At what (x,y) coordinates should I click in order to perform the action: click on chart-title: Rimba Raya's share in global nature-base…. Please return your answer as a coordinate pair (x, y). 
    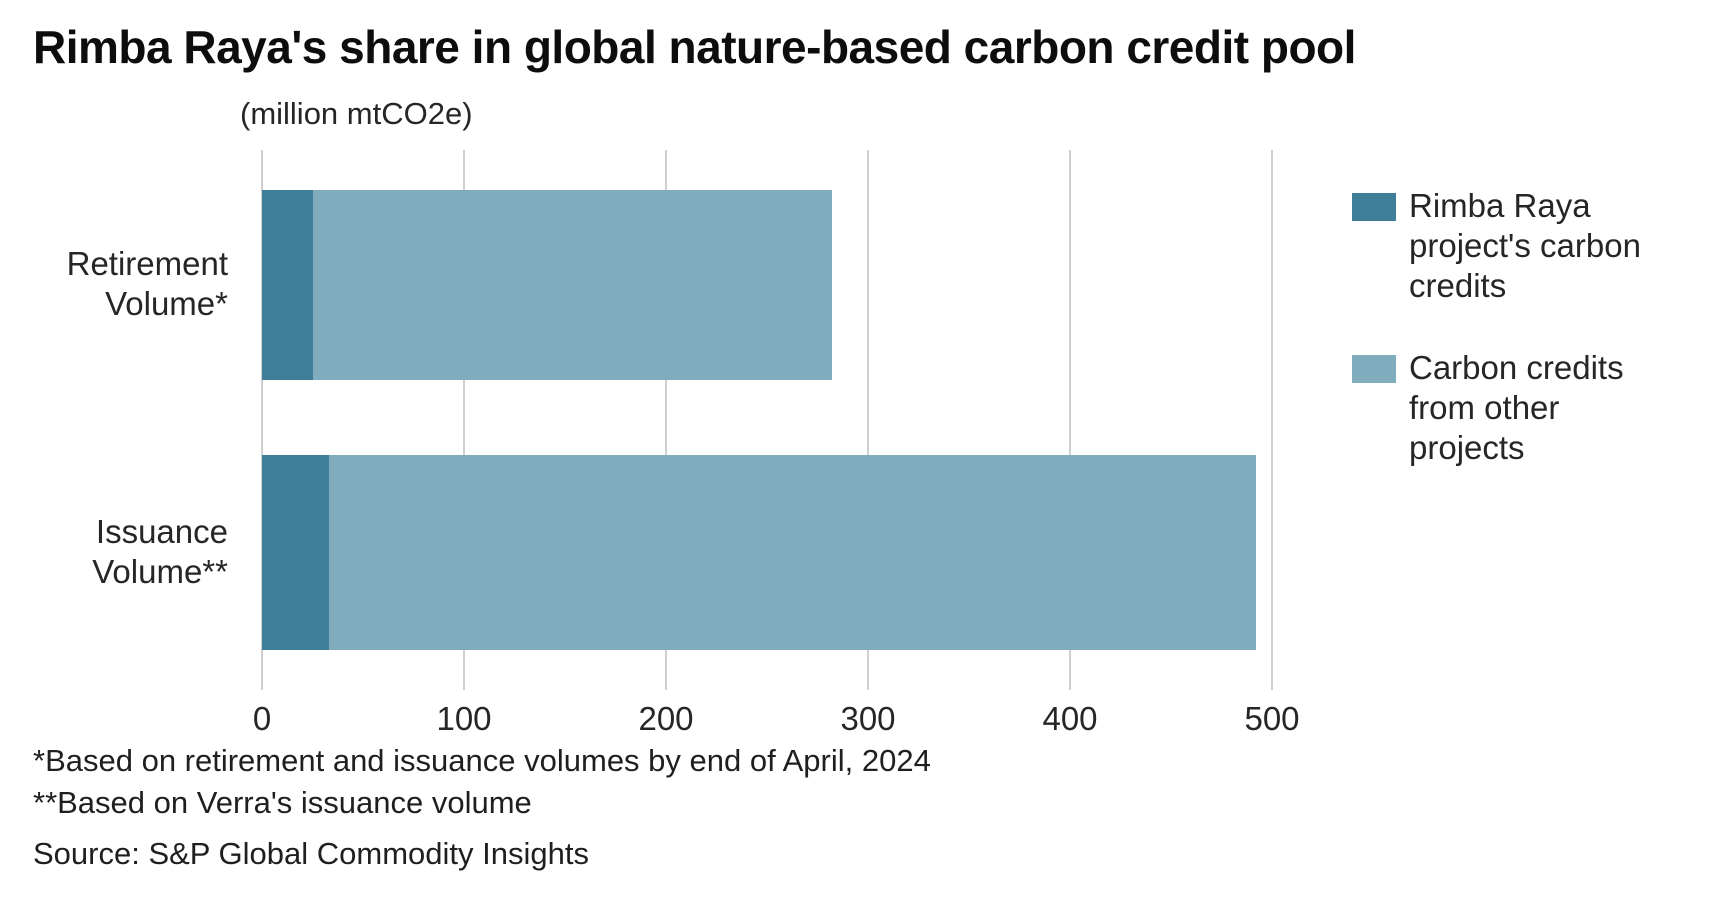
    Looking at the image, I should click on (694, 47).